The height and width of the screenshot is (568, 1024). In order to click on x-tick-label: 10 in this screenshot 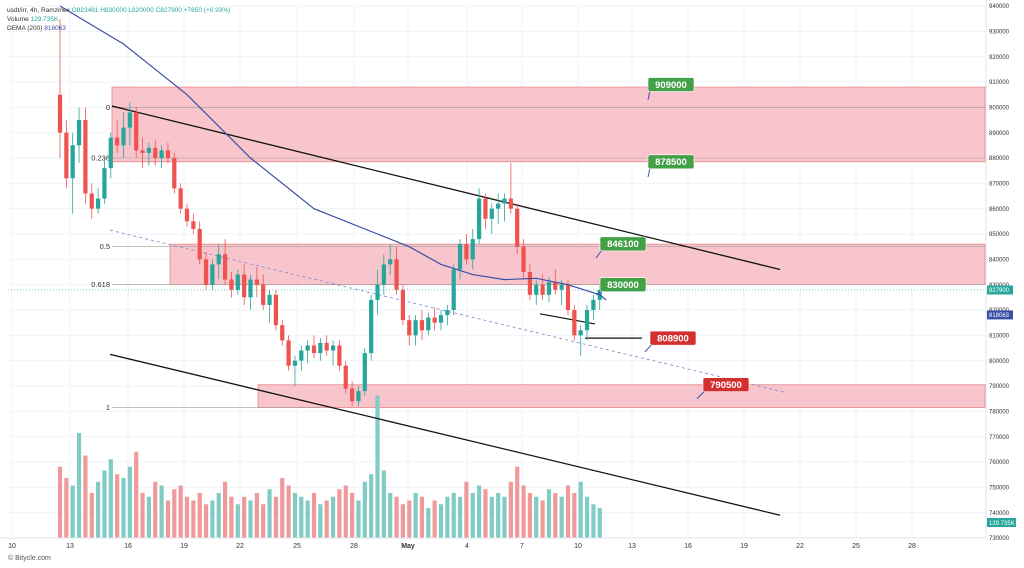, I will do `click(578, 546)`.